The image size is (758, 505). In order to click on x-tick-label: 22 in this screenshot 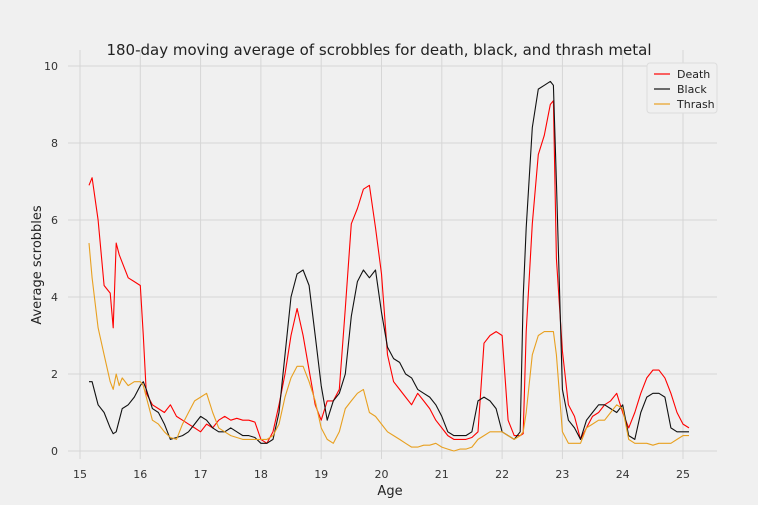, I will do `click(502, 474)`.